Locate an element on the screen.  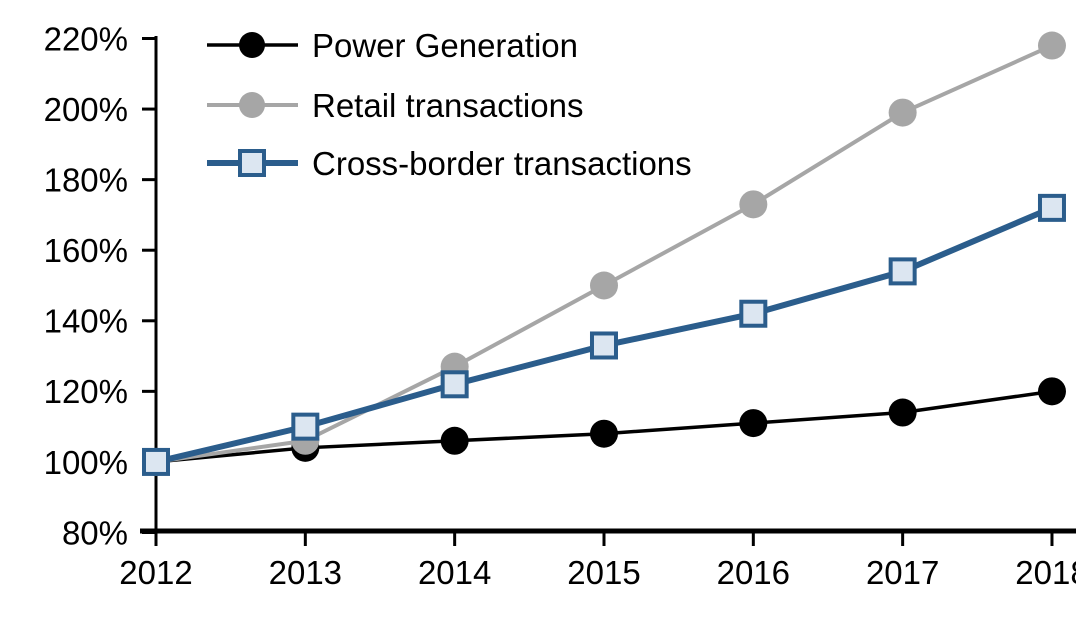
y-tick-label: 80% is located at coordinates (95, 532).